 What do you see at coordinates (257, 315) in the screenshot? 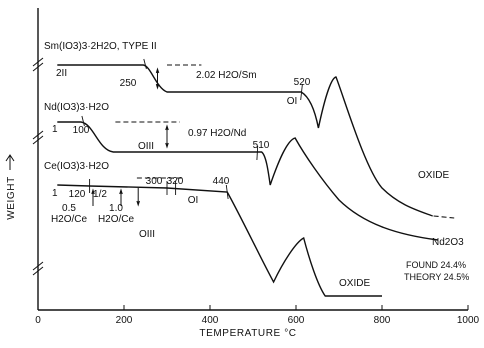
I see `x-ticks: 0 200 400 600 800 1000` at bounding box center [257, 315].